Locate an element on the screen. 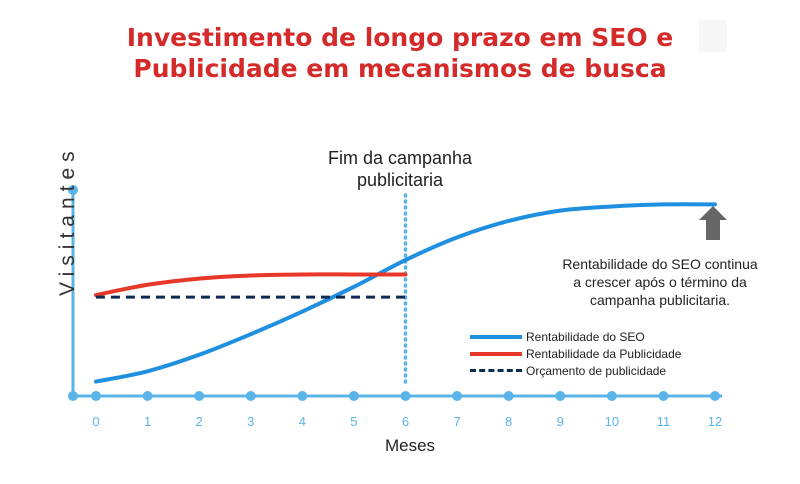  x-tick-label: 3 is located at coordinates (250, 421).